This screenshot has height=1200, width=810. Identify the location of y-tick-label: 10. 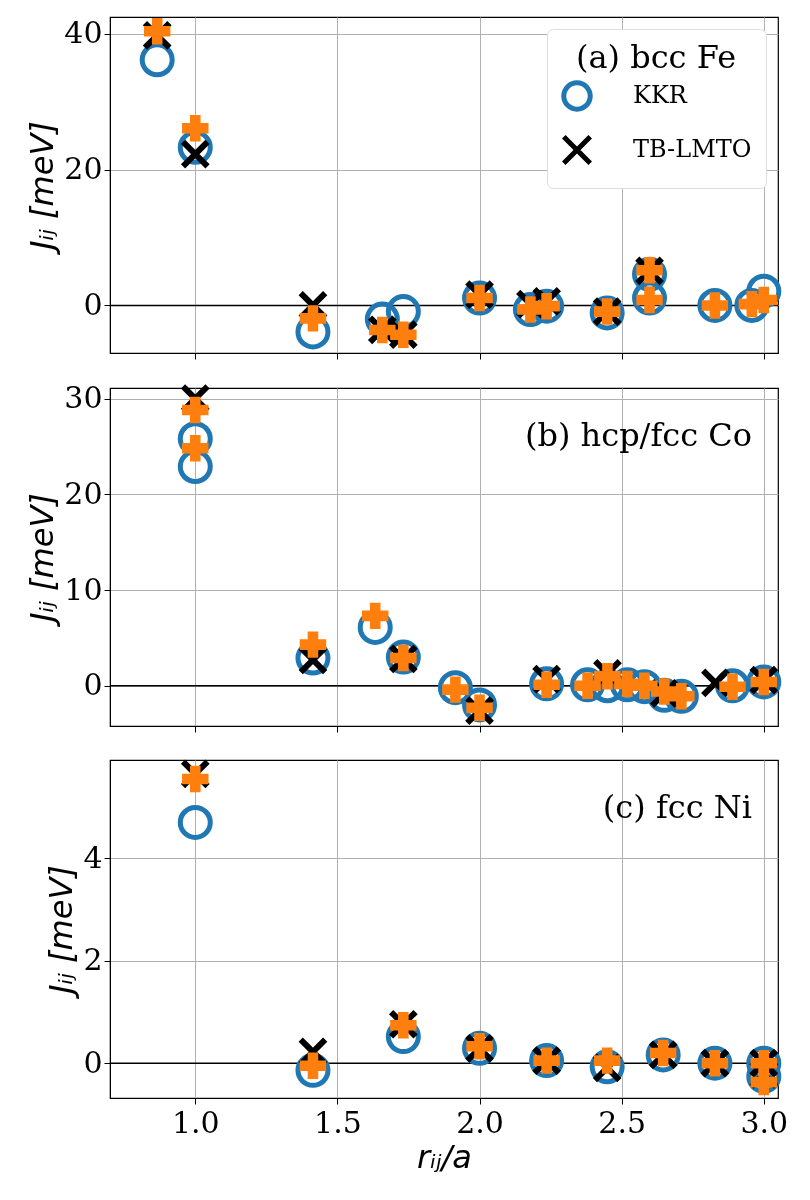
(83, 589).